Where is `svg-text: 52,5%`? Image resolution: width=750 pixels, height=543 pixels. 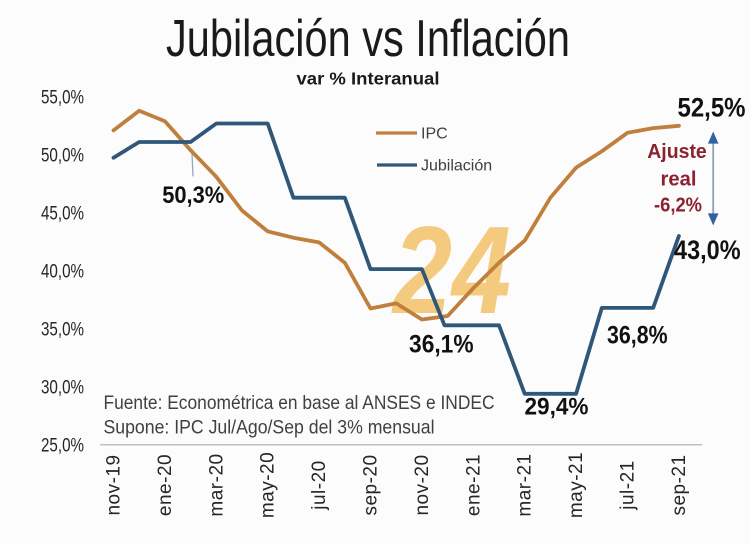 svg-text: 52,5% is located at coordinates (712, 108).